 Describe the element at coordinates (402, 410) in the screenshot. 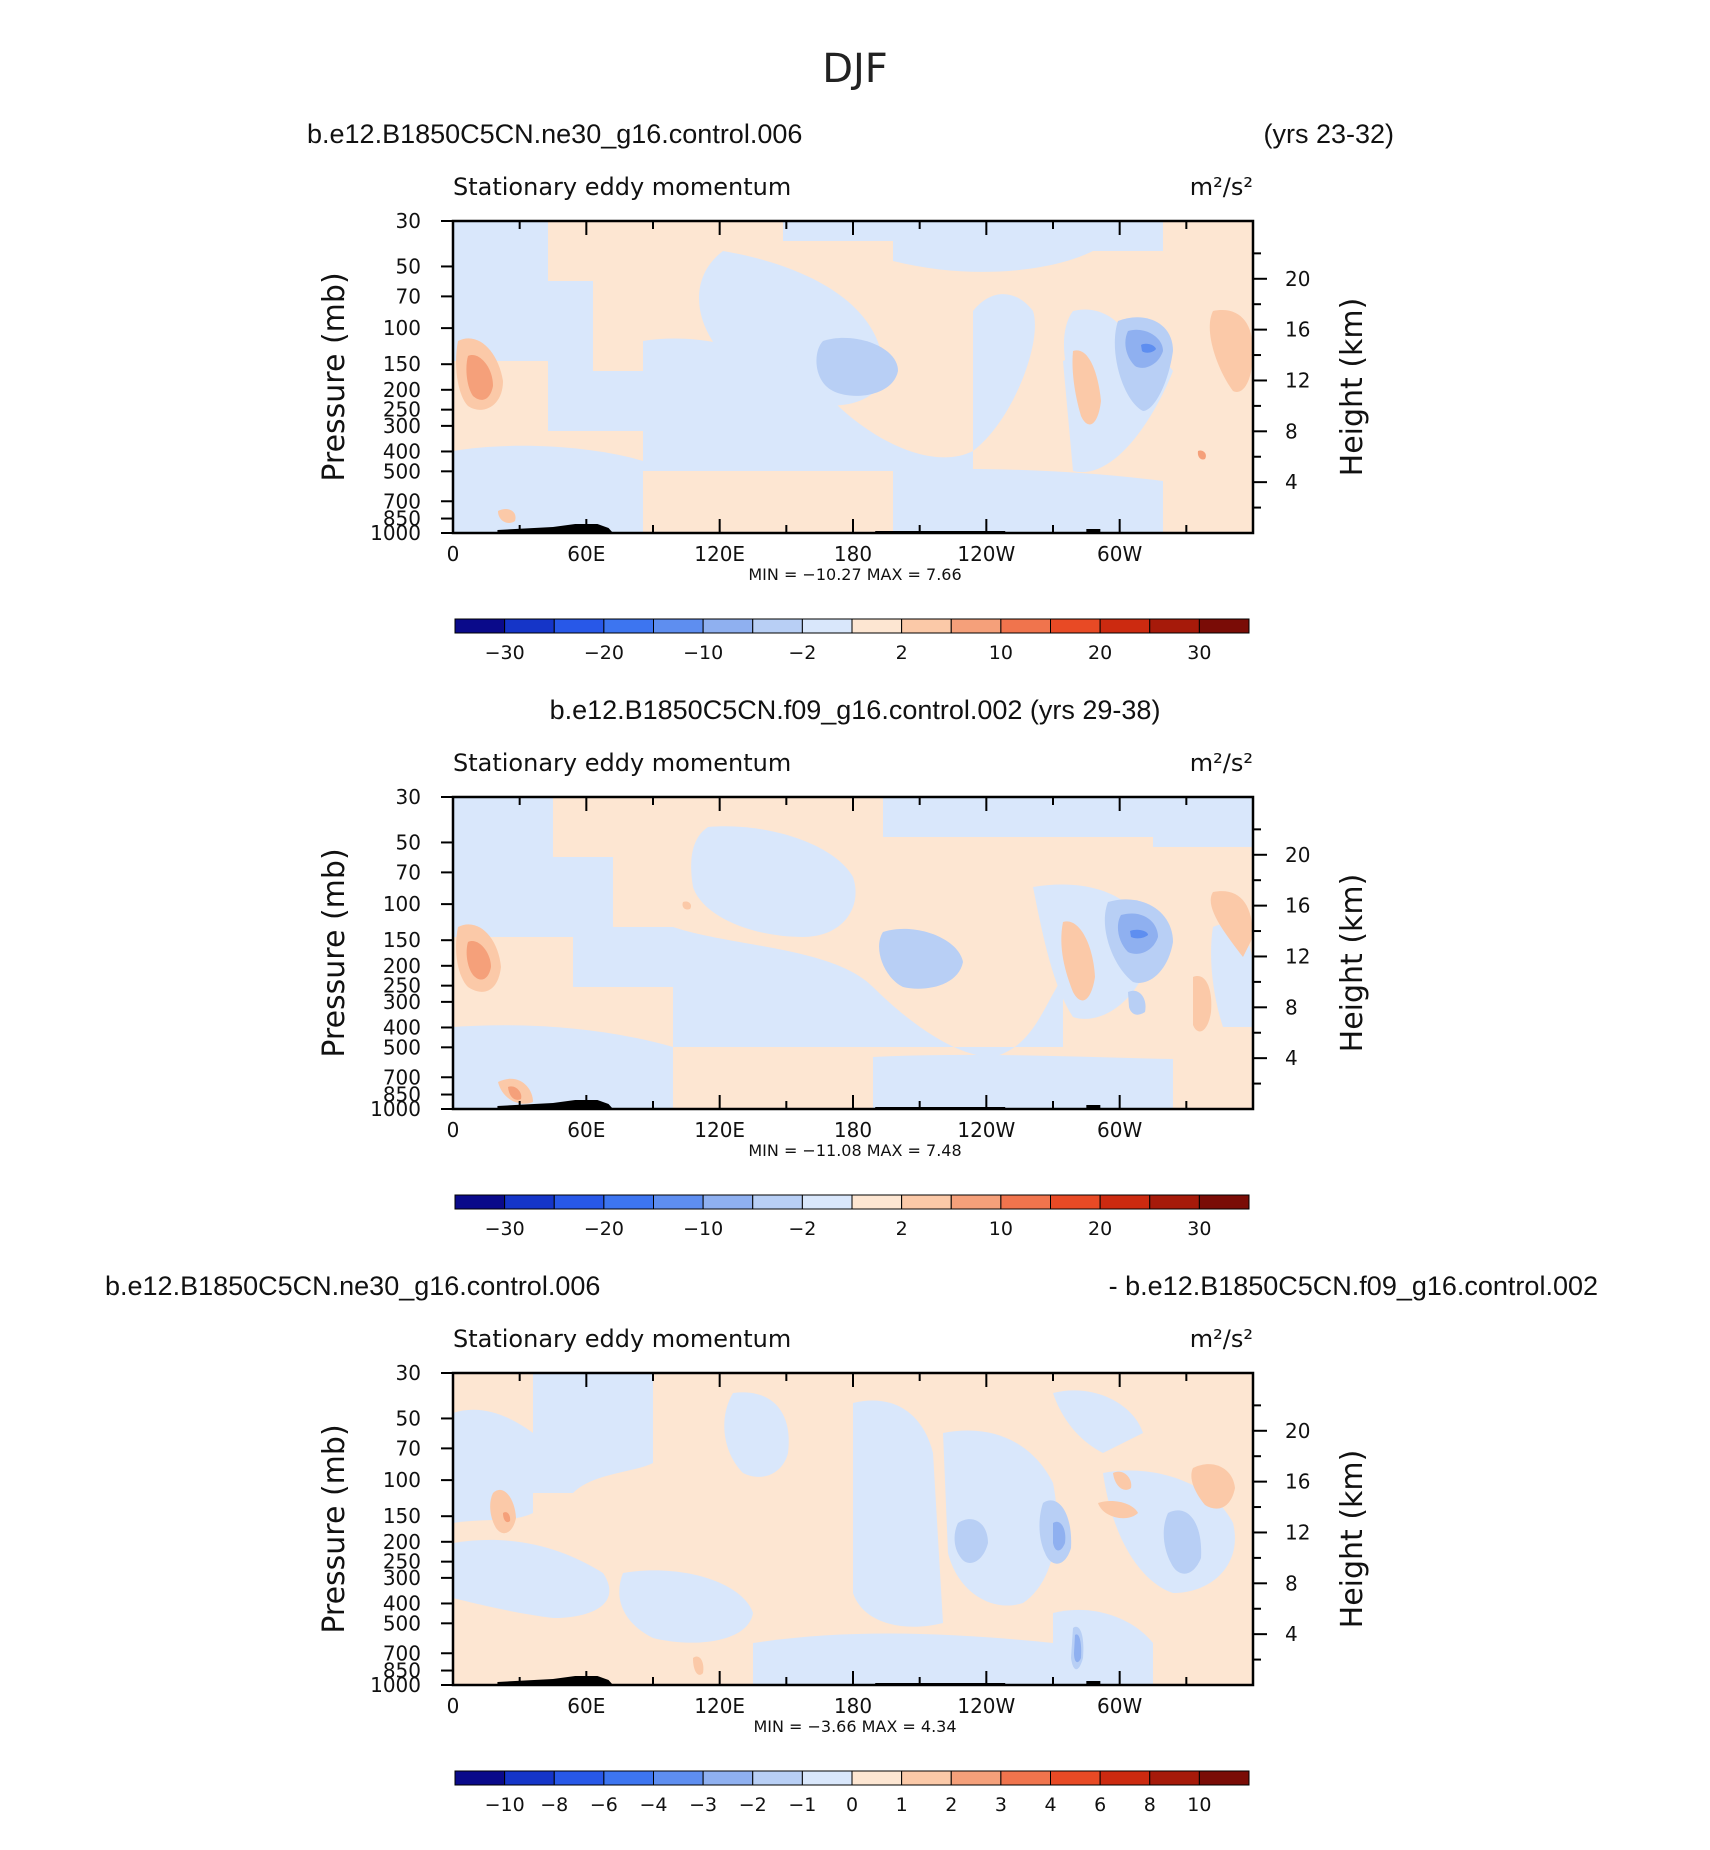

I see `y-tick-label: 250` at that location.